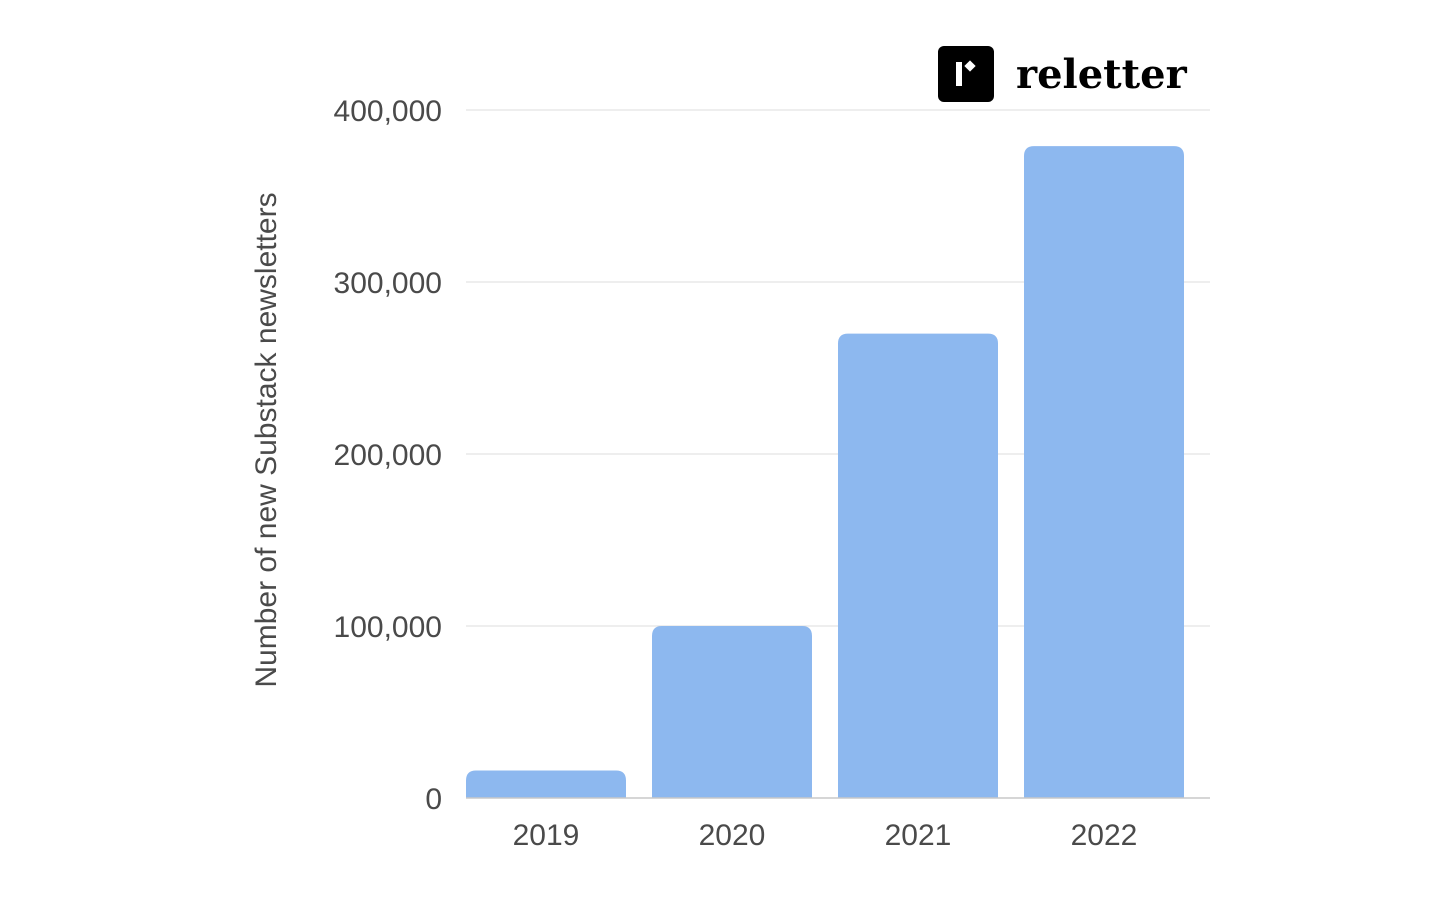 This screenshot has height=910, width=1456. Describe the element at coordinates (966, 74) in the screenshot. I see `reletter-logo-icon` at that location.